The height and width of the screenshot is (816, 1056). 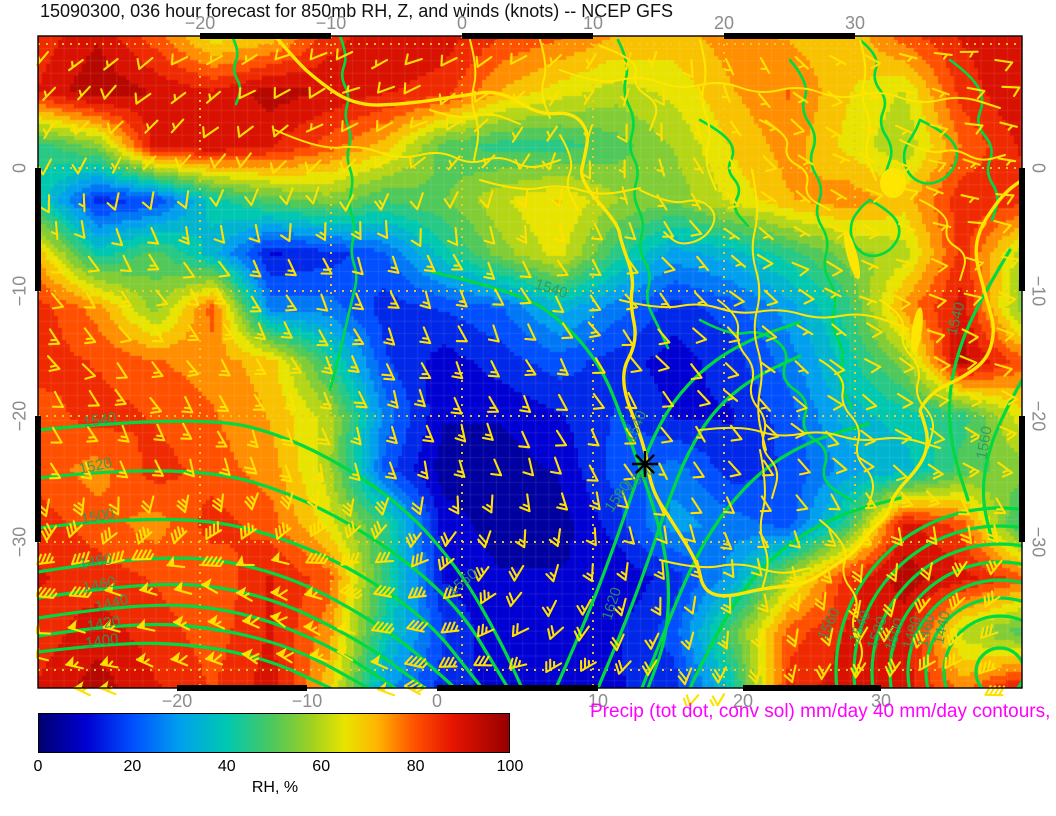 What do you see at coordinates (19, 291) in the screenshot?
I see `lat-label-left: −10` at bounding box center [19, 291].